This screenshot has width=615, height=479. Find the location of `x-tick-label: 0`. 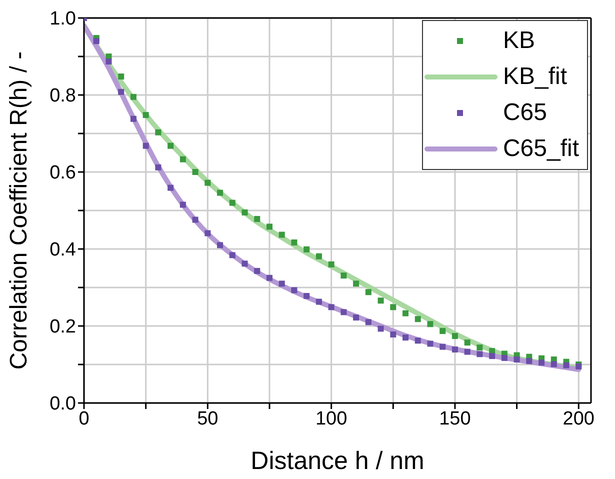

x-tick-label: 0 is located at coordinates (84, 419).